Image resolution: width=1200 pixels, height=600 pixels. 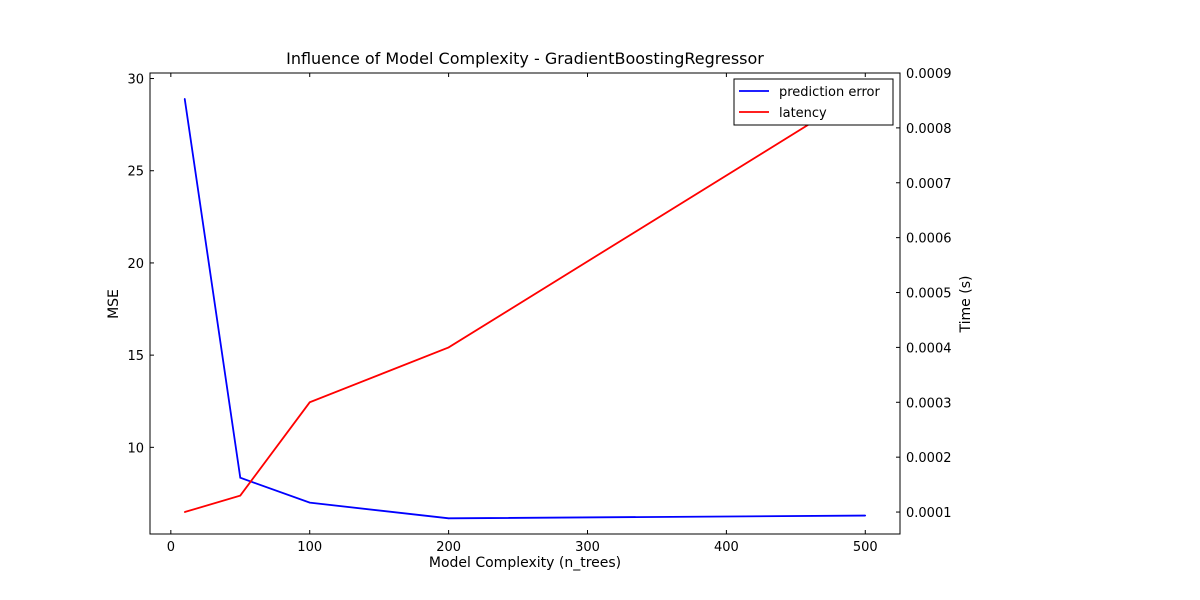 I want to click on y-tick-label-right: 0.0006, so click(x=929, y=239).